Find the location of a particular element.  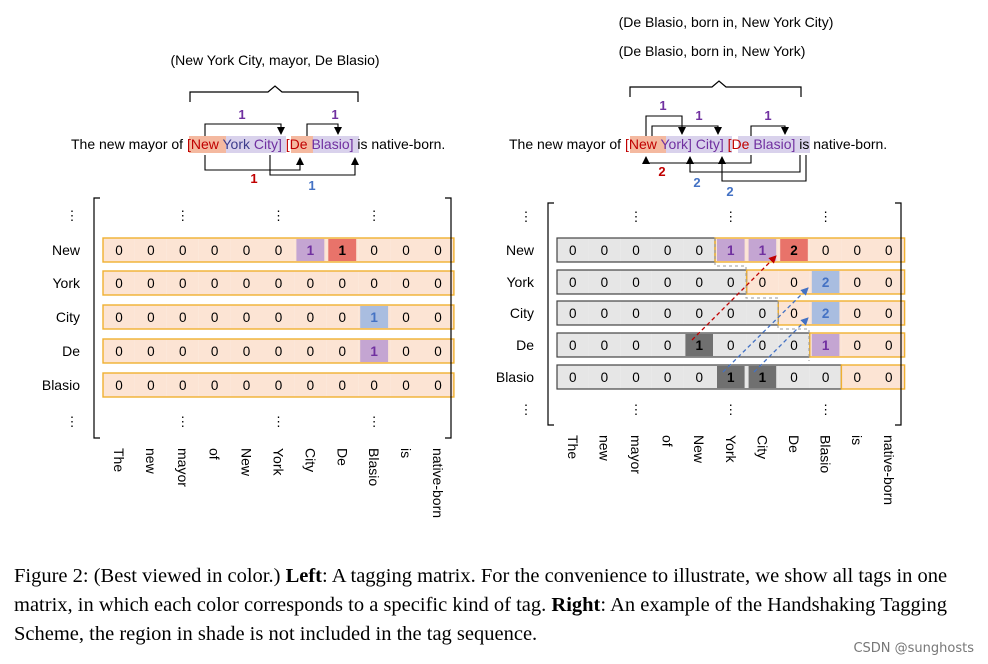

sentence-prefix: The new mayor of is located at coordinates (567, 144).